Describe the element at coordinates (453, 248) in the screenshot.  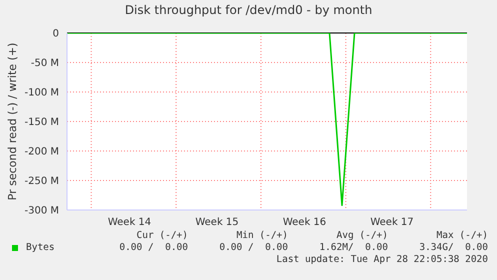
I see `text: 3.34G/ 0.00` at that location.